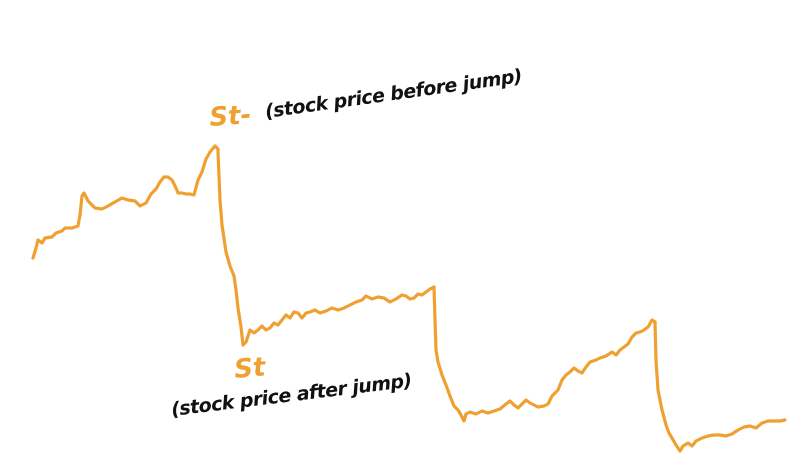 This screenshot has height=468, width=789. What do you see at coordinates (394, 94) in the screenshot?
I see `label-before-note: (stock price before jump)` at bounding box center [394, 94].